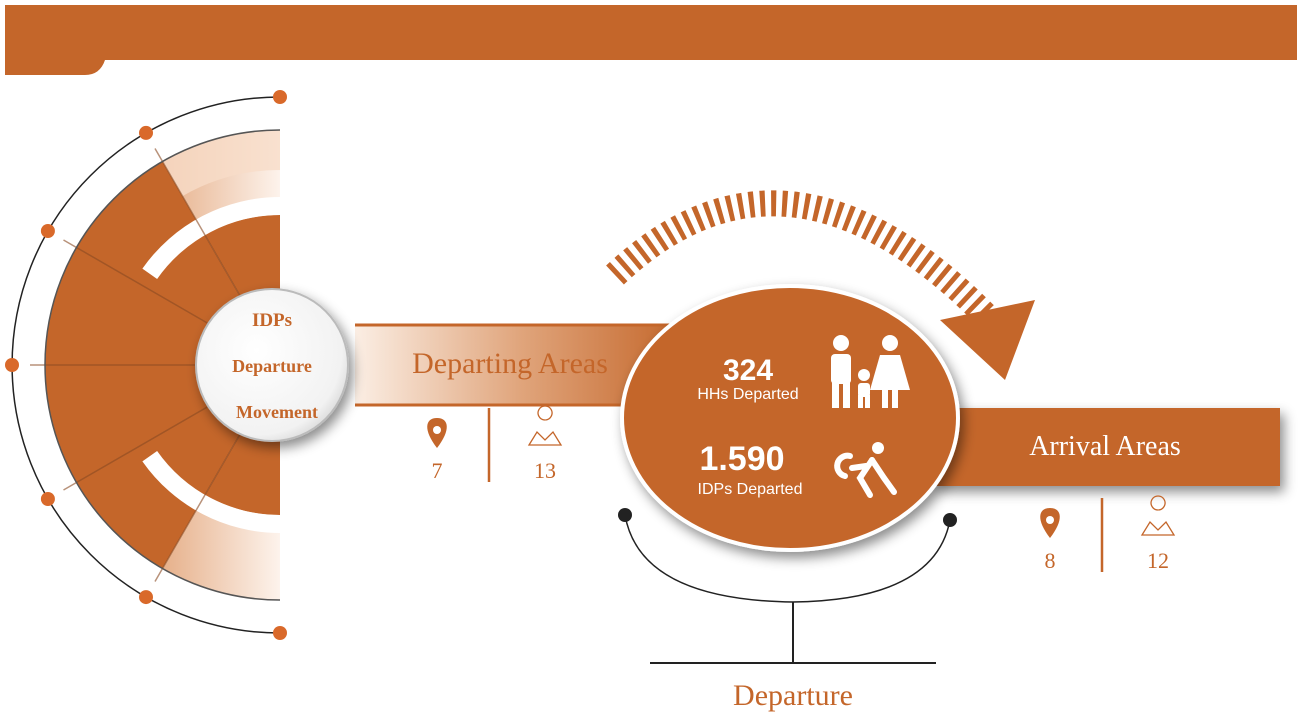  I want to click on stat-value: 1.590, so click(741, 459).